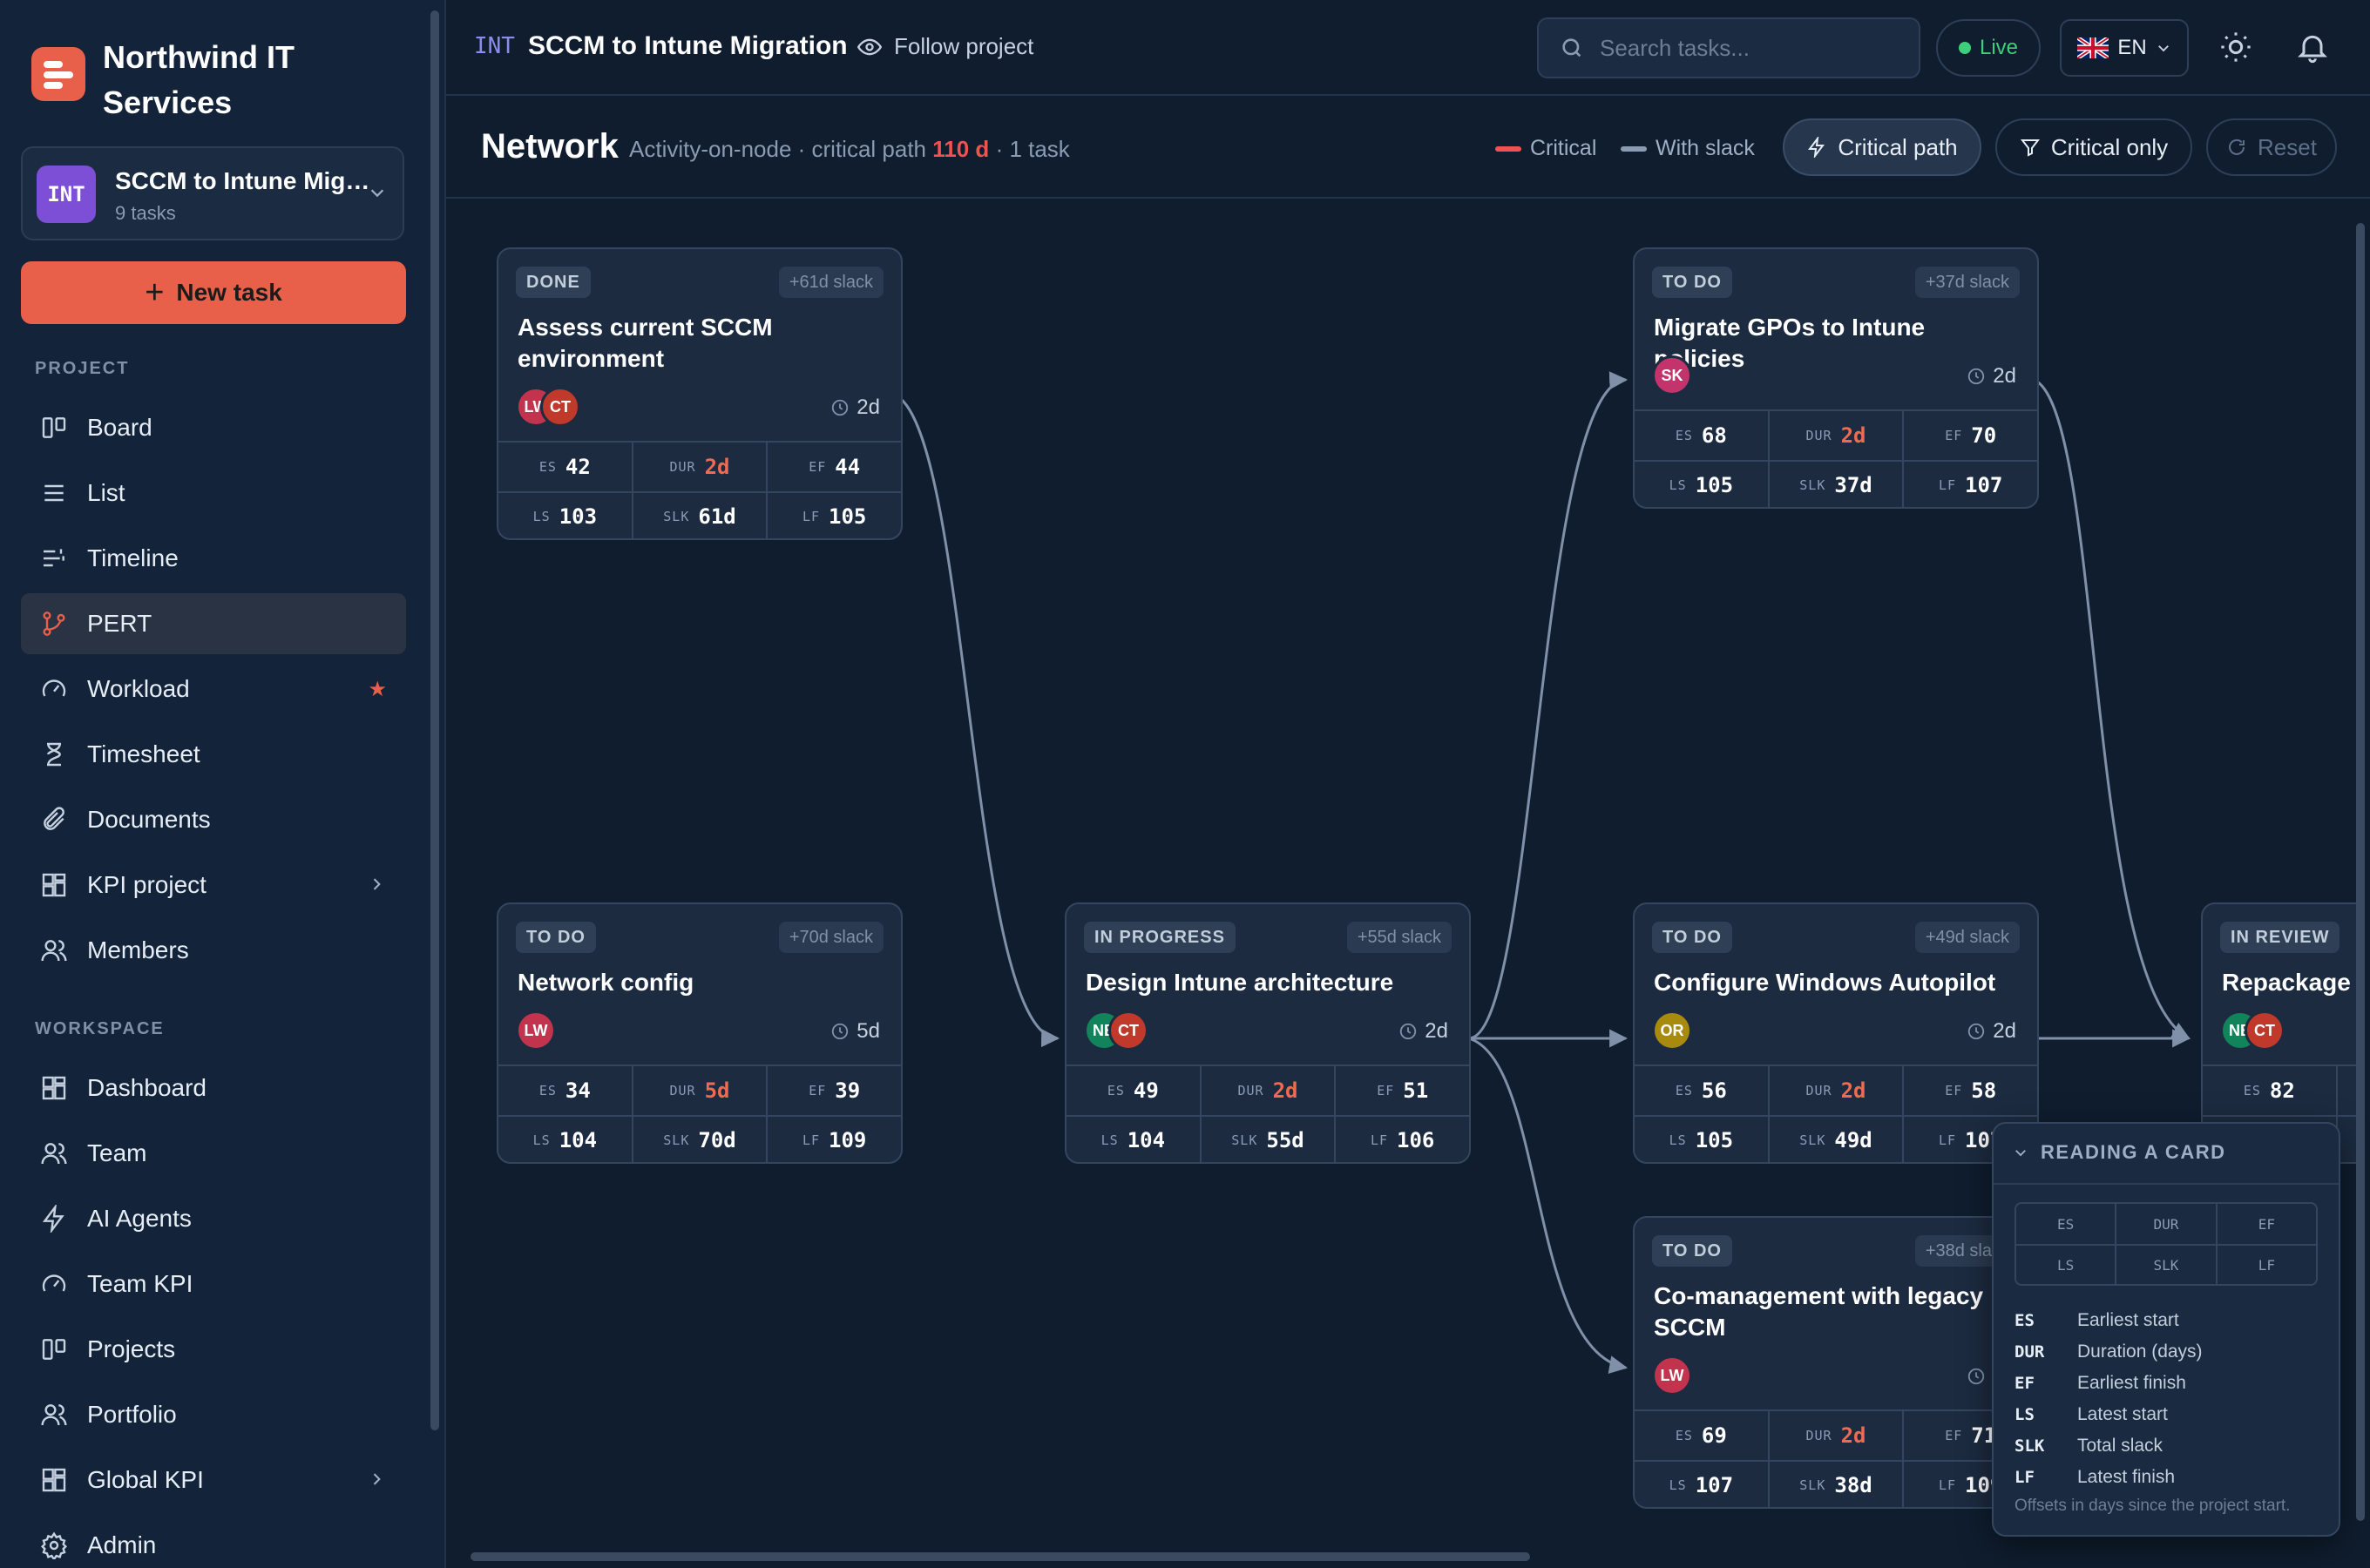  Describe the element at coordinates (1853, 435) in the screenshot. I see `metric-value: 2d` at that location.